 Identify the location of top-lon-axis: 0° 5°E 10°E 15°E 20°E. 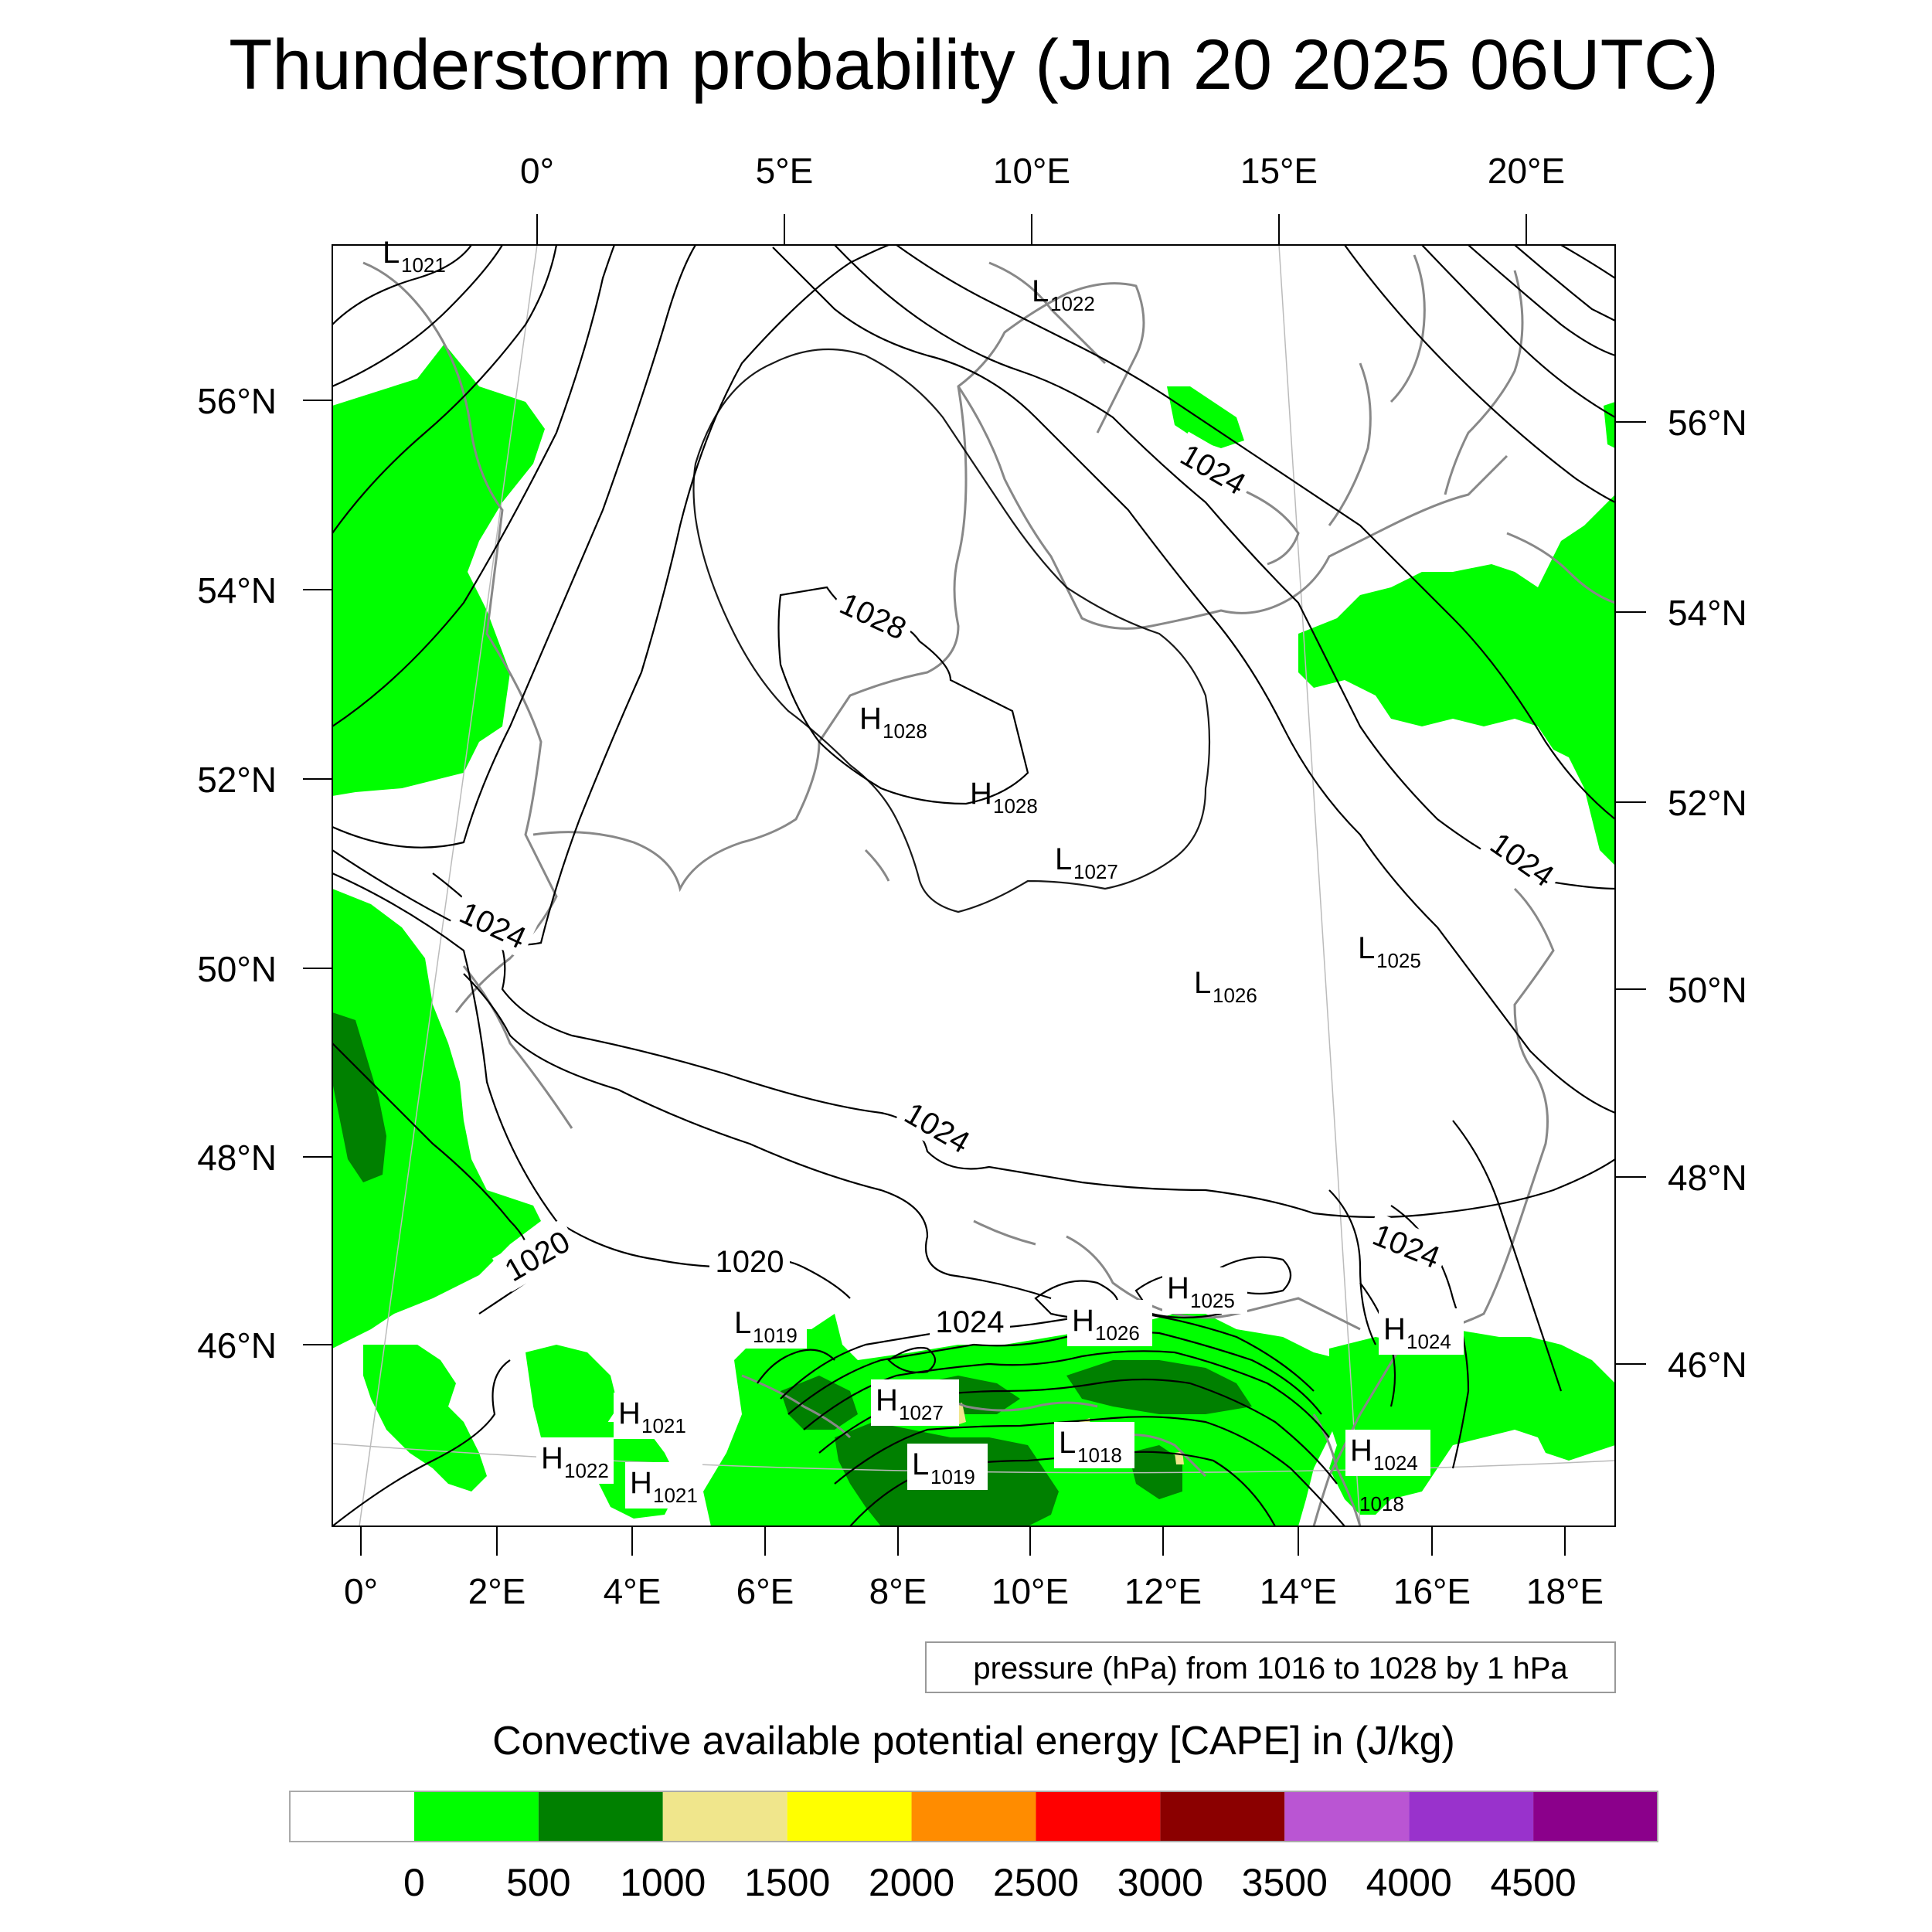
(1042, 198).